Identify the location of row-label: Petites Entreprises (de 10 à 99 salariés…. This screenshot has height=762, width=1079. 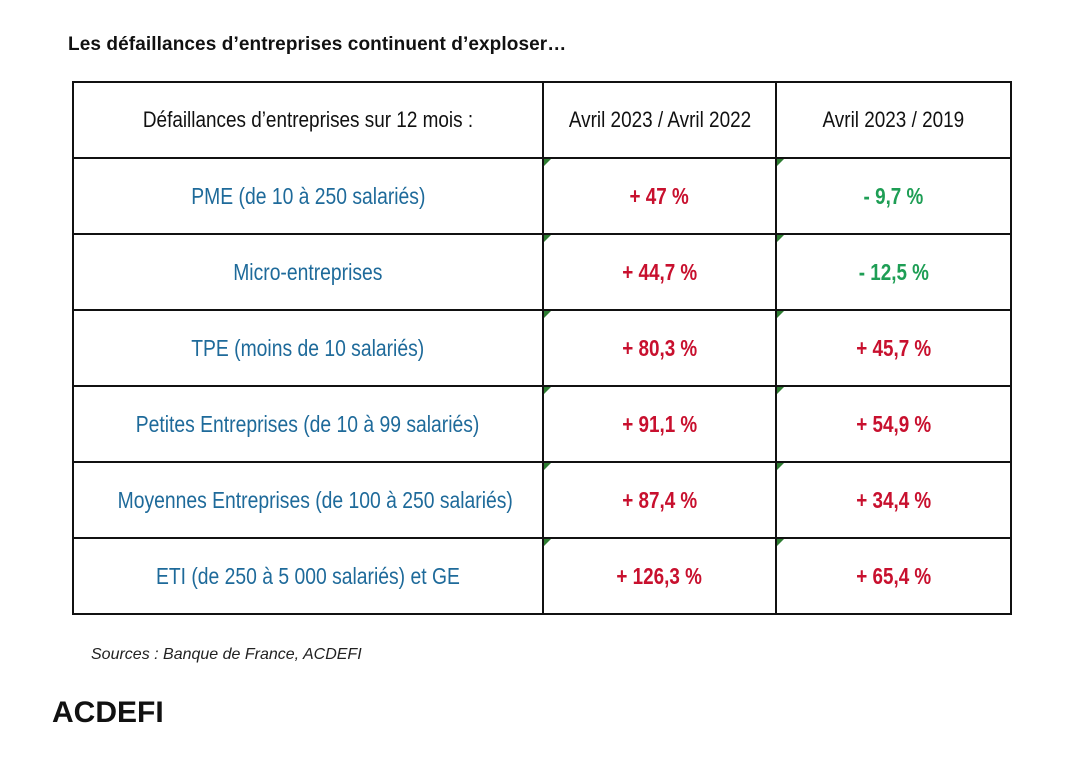
(308, 424).